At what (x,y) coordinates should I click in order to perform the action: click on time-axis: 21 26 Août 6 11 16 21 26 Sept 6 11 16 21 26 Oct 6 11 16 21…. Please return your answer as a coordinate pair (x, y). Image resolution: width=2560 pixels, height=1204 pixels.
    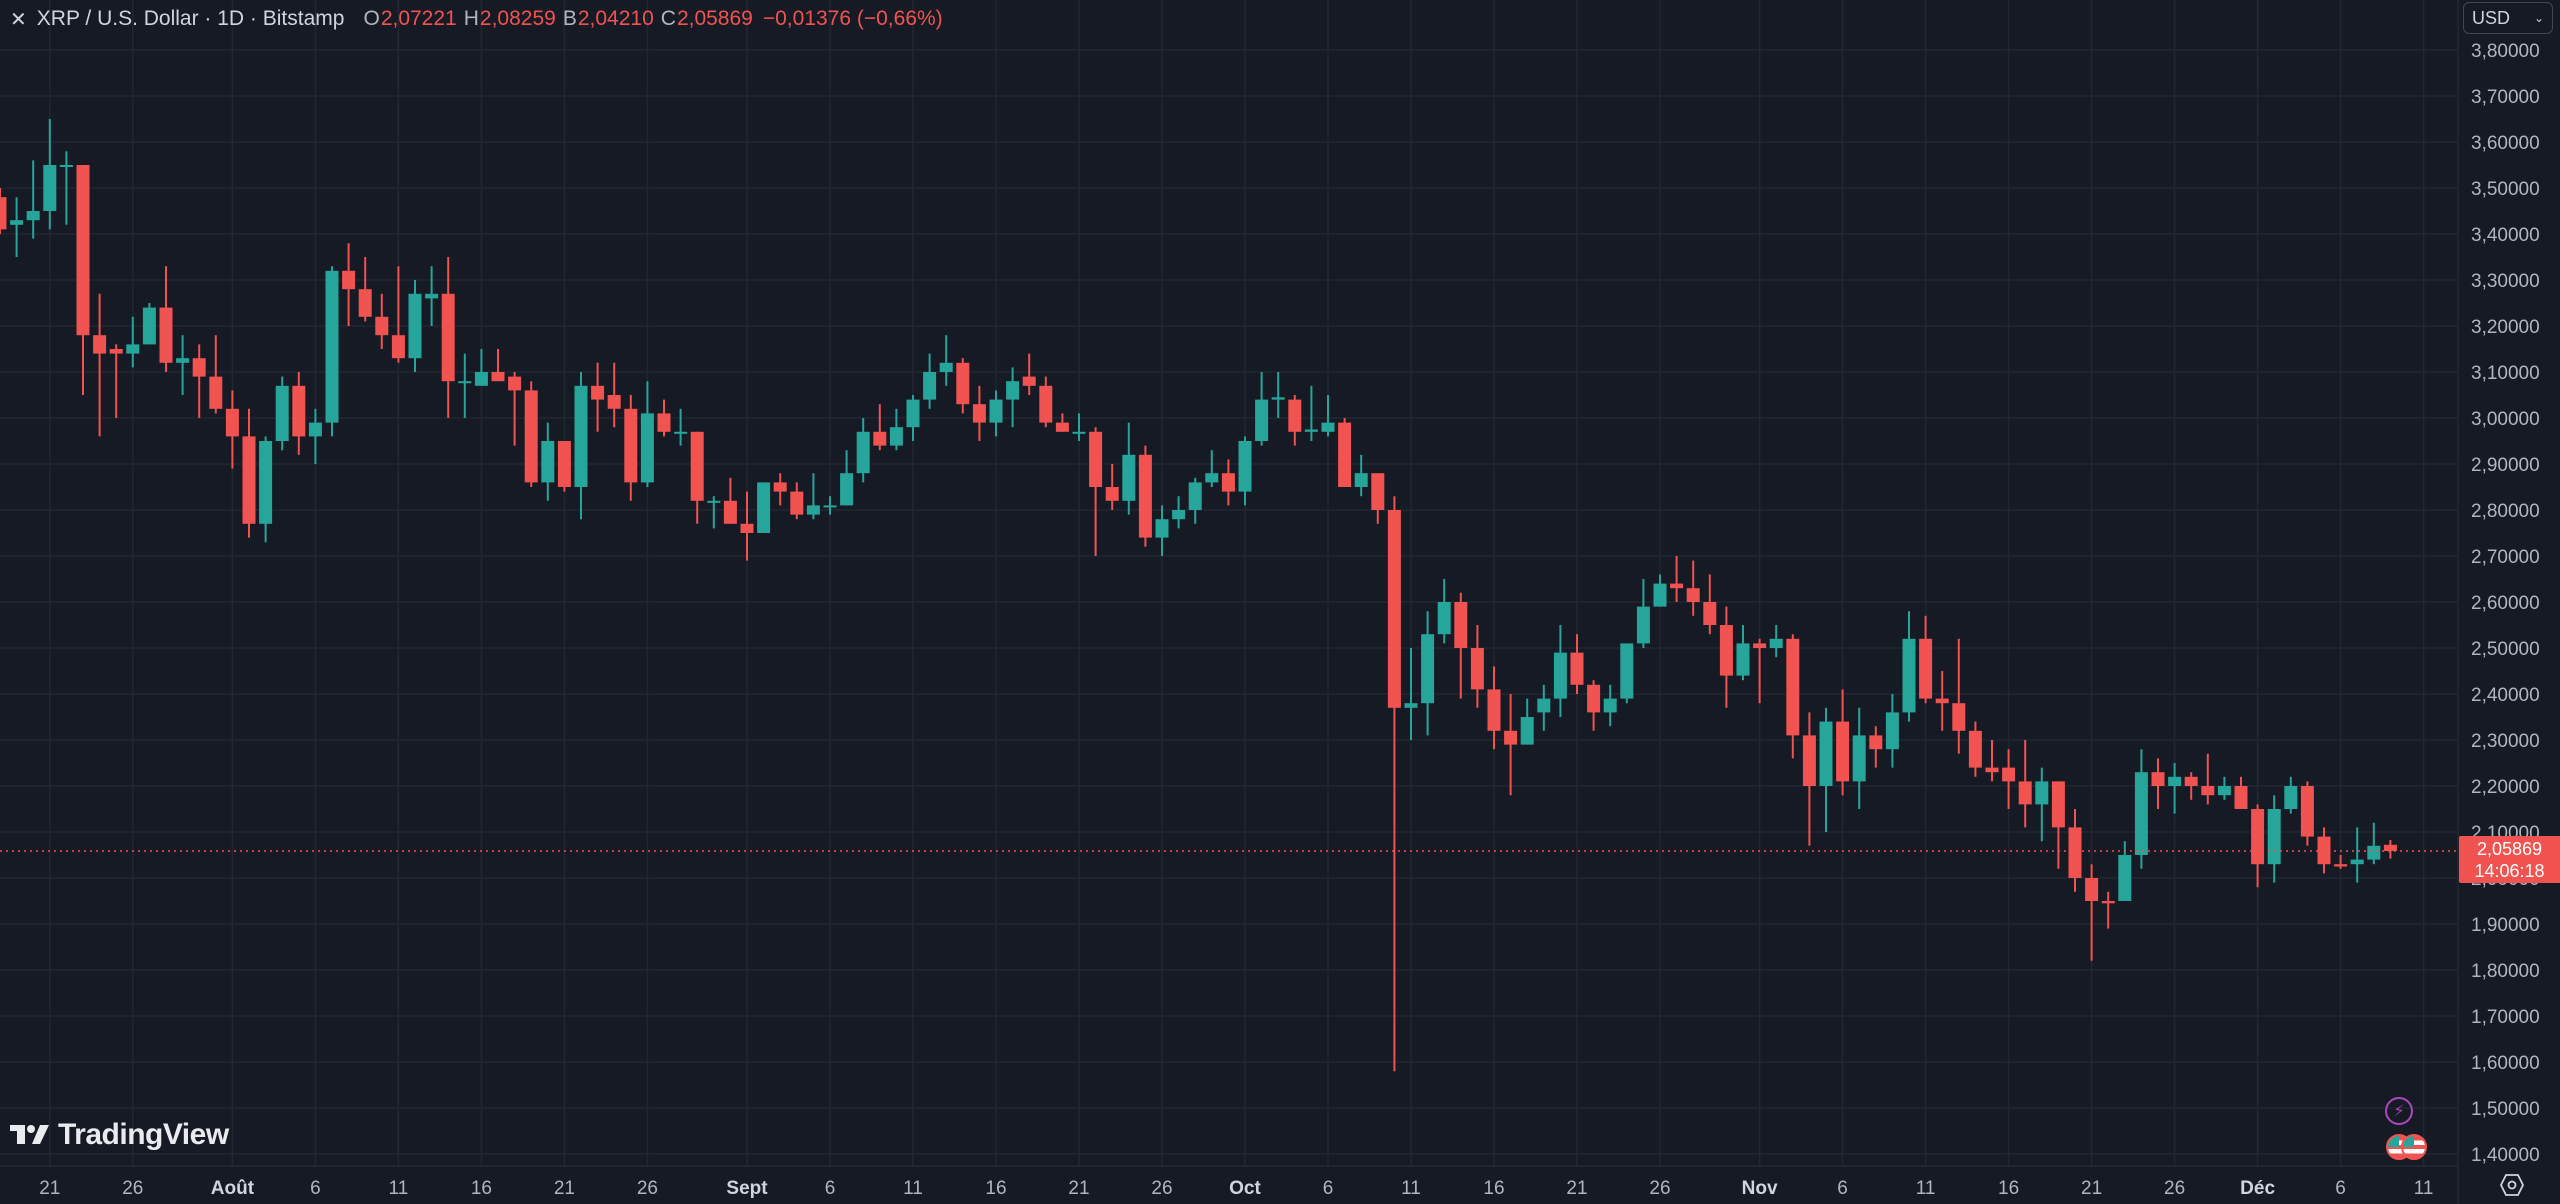
    Looking at the image, I should click on (1236, 1188).